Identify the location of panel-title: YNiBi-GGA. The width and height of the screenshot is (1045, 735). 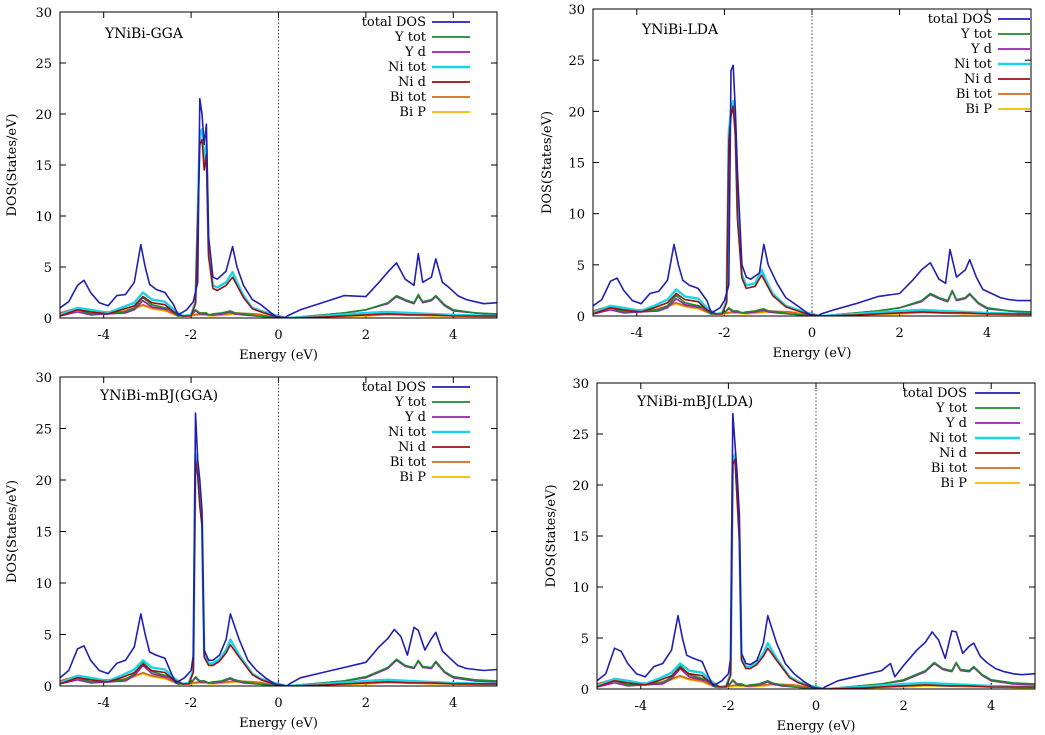
(144, 34).